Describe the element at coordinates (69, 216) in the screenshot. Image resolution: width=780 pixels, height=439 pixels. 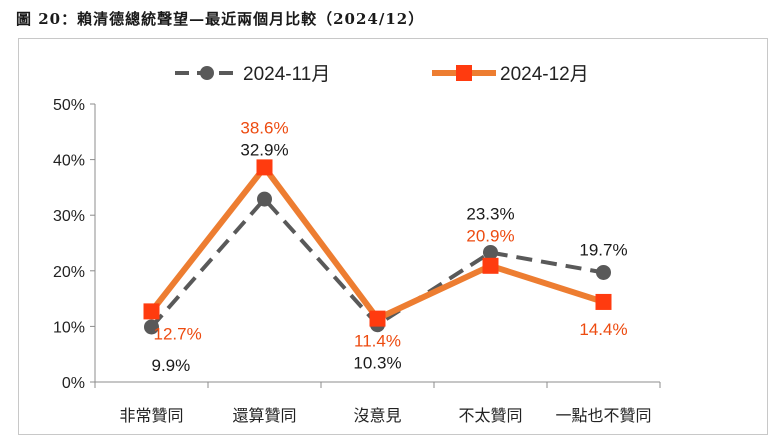
I see `y-tick-label: 30%` at that location.